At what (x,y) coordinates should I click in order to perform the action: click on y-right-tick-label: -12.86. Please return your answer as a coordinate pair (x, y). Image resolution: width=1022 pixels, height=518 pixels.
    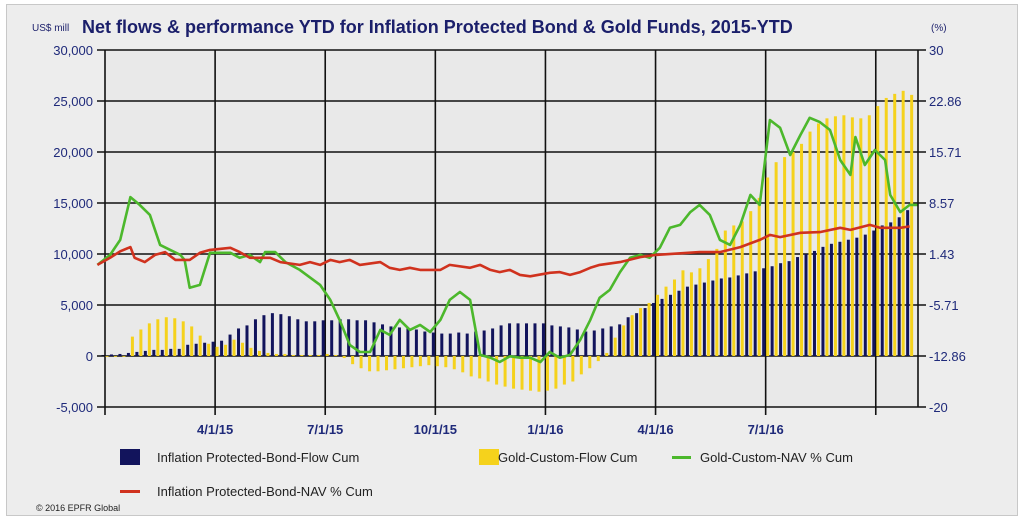
    Looking at the image, I should click on (947, 356).